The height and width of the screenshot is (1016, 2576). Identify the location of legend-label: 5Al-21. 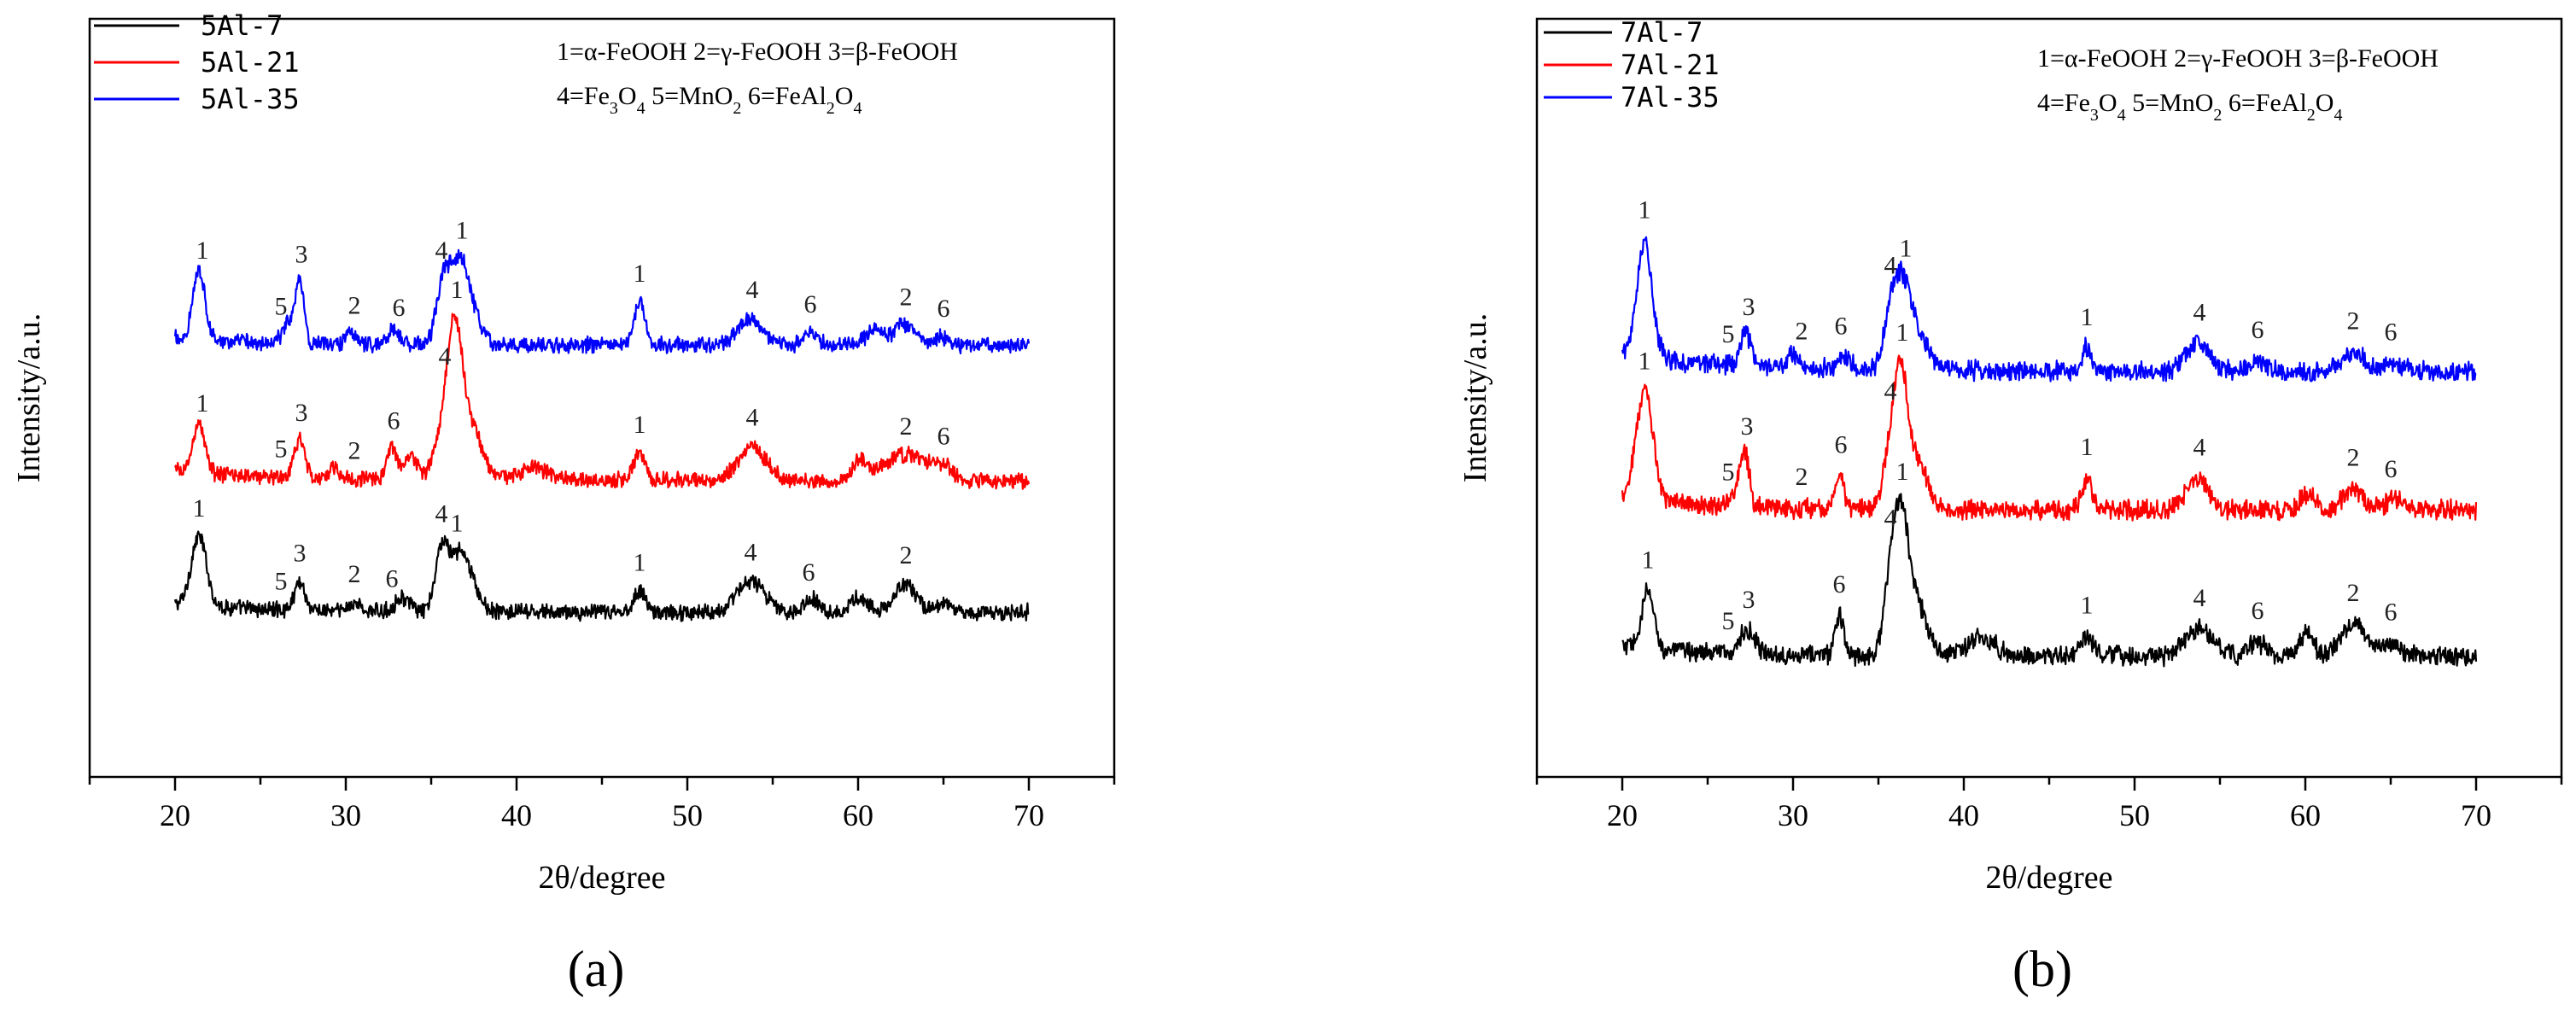
(251, 62).